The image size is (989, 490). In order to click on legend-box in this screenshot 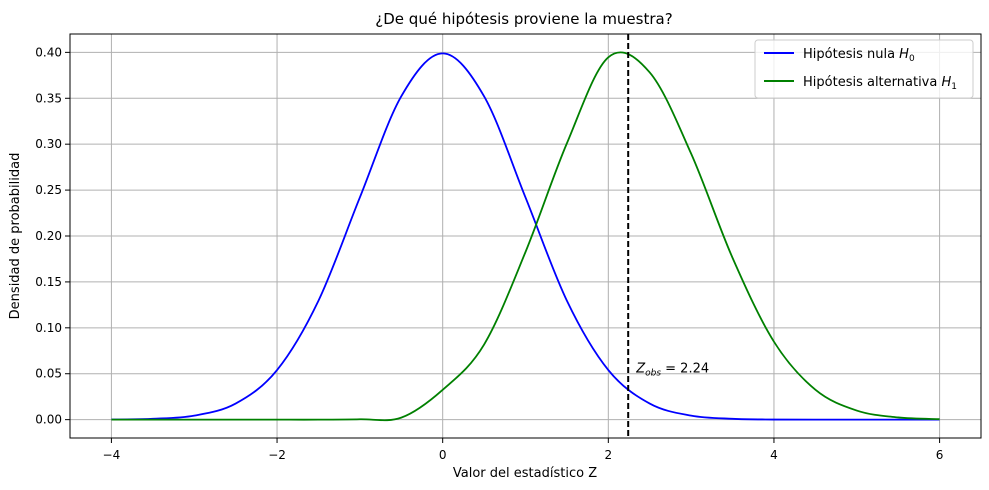, I will do `click(864, 69)`.